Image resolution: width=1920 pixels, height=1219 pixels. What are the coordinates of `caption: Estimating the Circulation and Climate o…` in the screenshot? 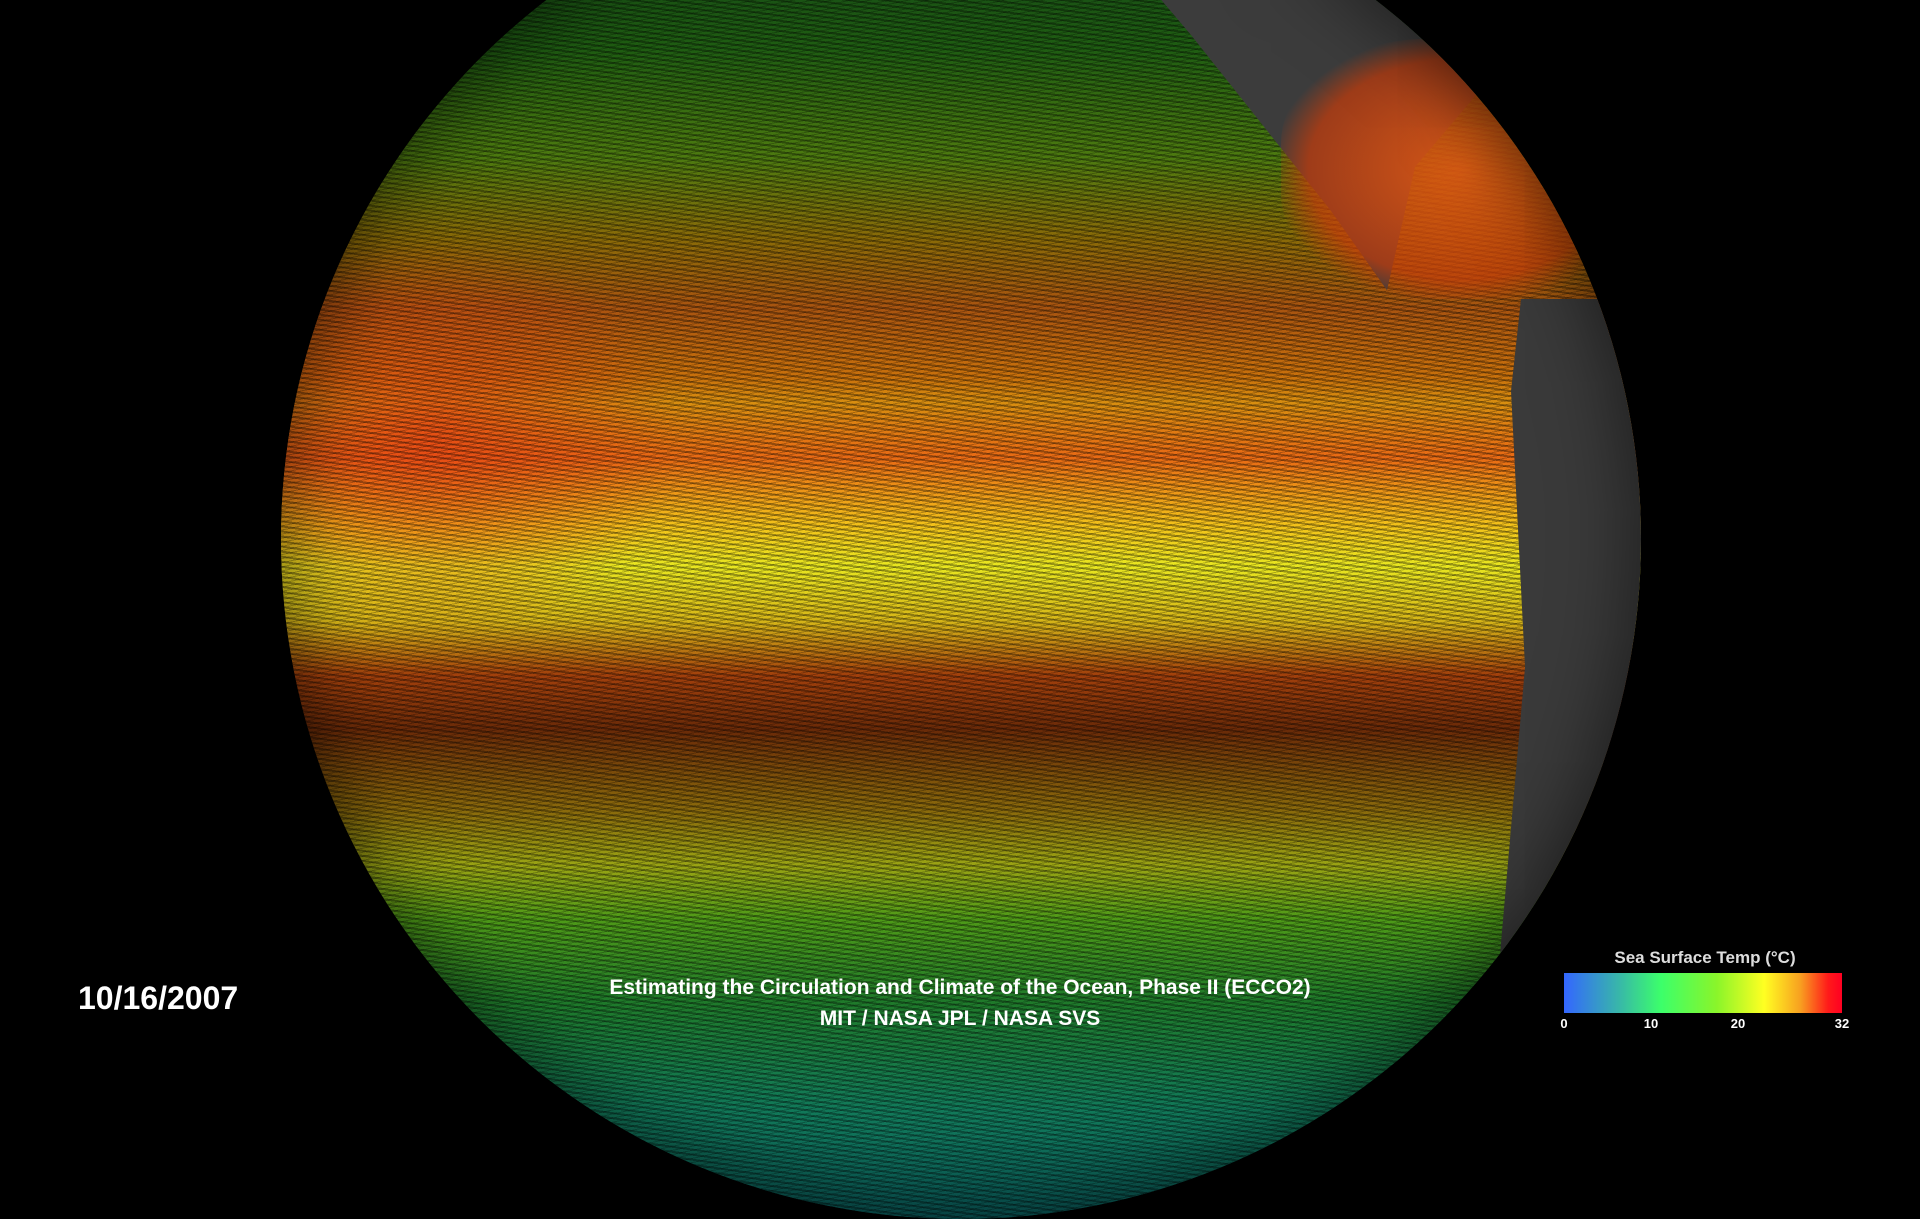 It's located at (960, 1003).